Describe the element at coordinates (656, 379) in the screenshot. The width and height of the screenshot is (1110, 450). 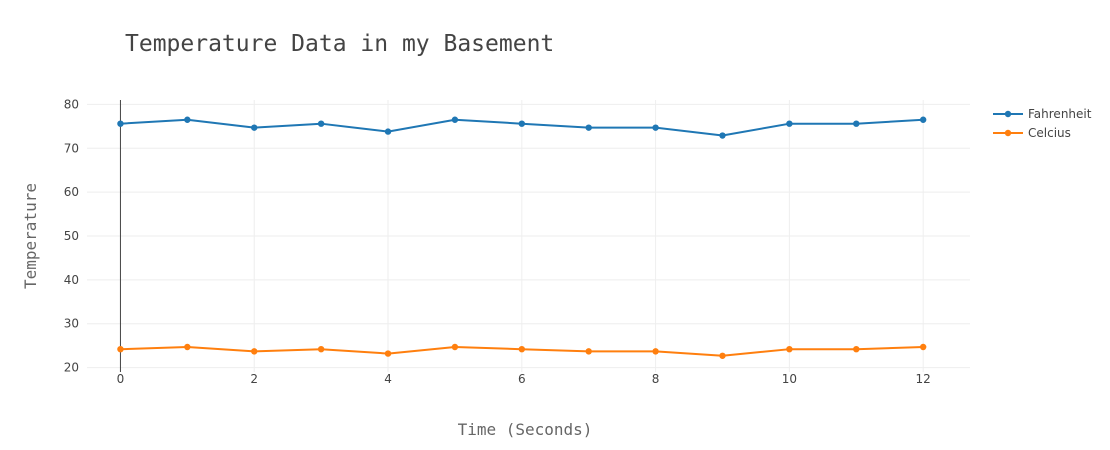
I see `x-tick-label: 8` at that location.